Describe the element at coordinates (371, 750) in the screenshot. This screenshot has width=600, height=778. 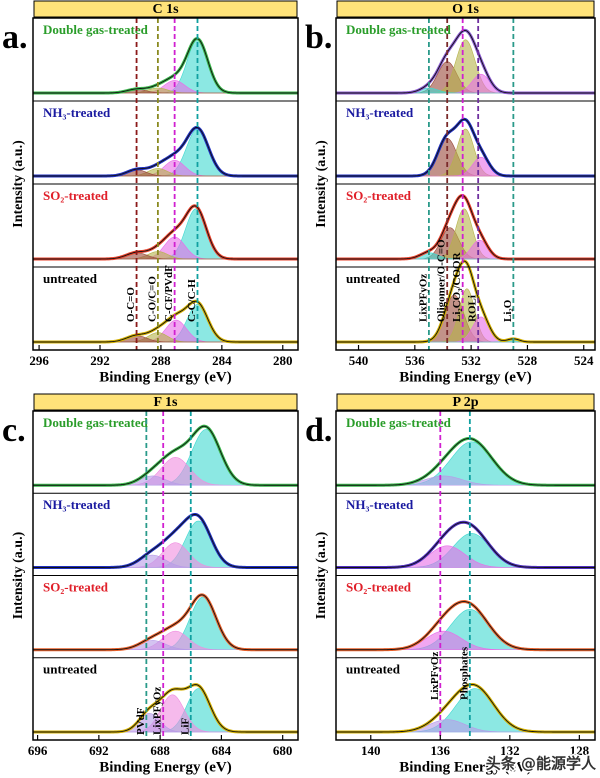
I see `x-tick-label: 140` at that location.